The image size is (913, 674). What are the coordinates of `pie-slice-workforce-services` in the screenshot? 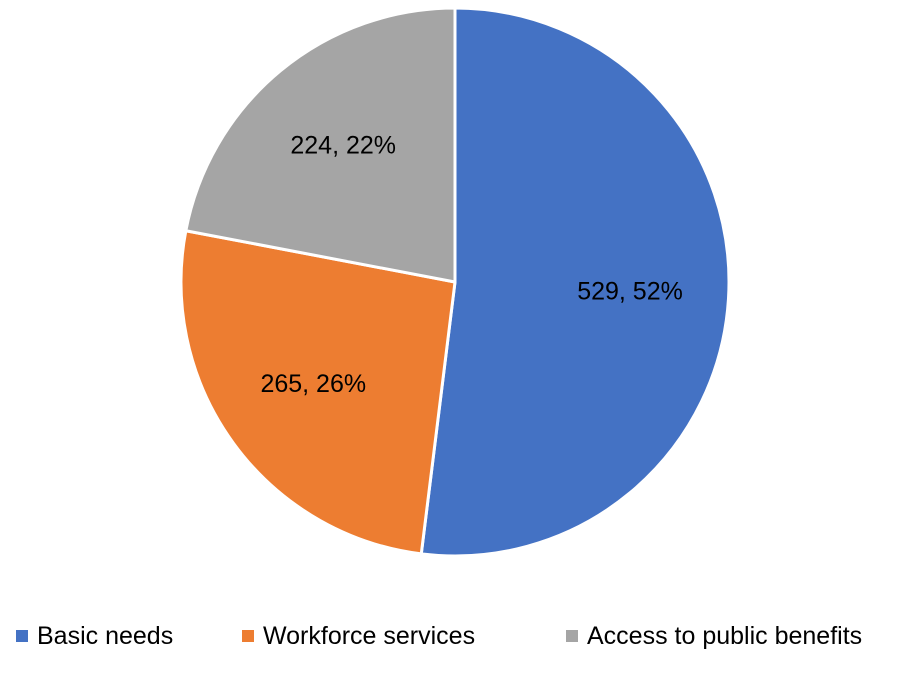 It's located at (318, 392).